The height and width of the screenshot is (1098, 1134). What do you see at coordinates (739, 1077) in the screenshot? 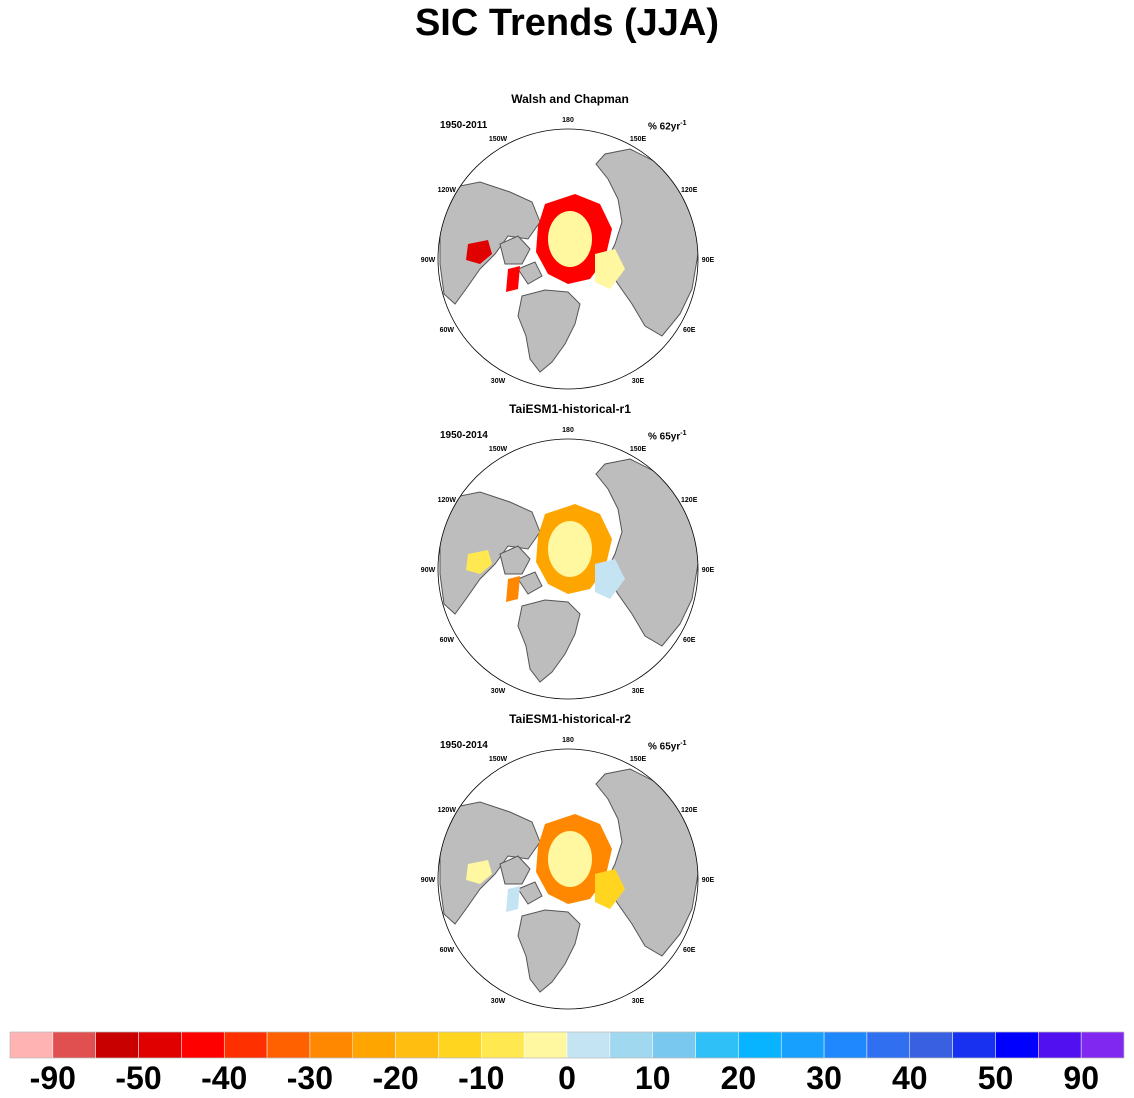
I see `colorbar-tick-label: 20` at bounding box center [739, 1077].